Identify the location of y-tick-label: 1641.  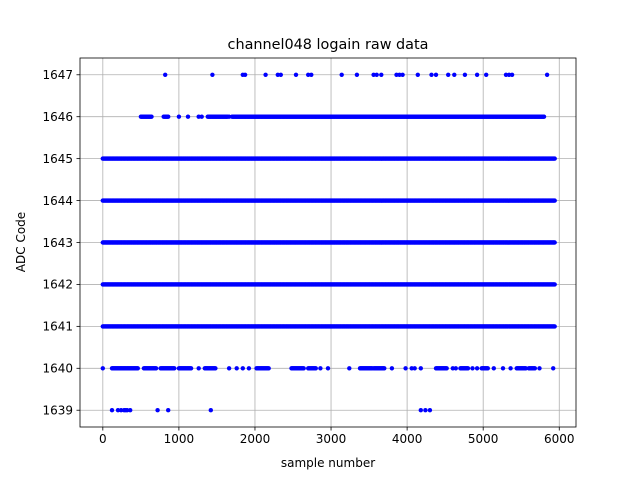
(57, 327).